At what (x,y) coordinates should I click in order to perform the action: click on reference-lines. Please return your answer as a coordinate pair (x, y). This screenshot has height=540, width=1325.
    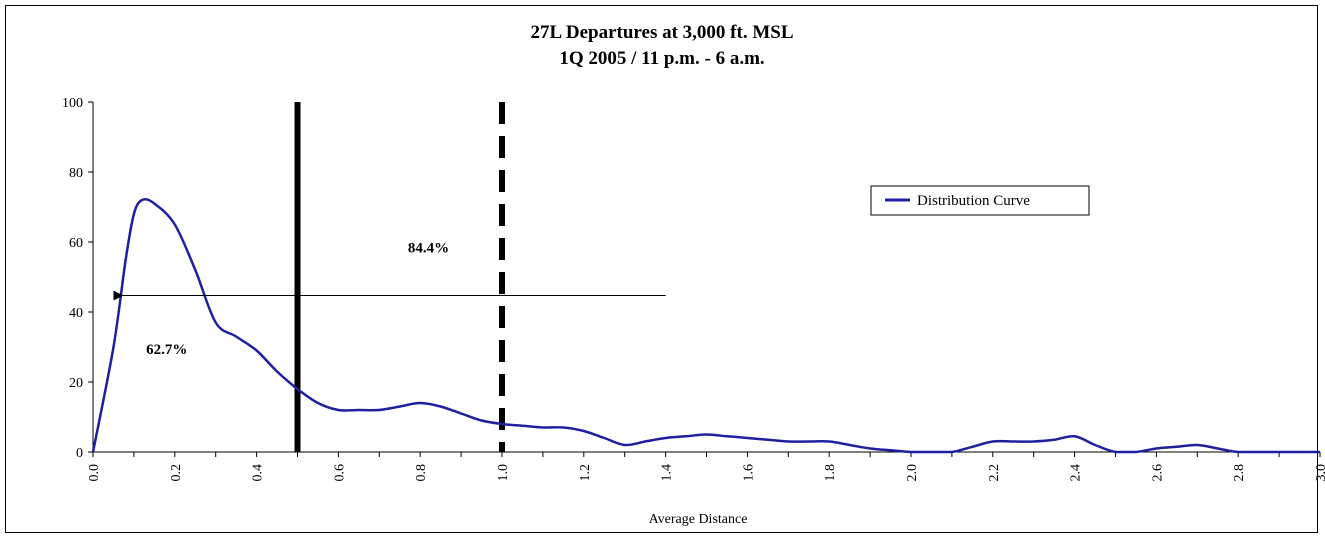
    Looking at the image, I should click on (399, 277).